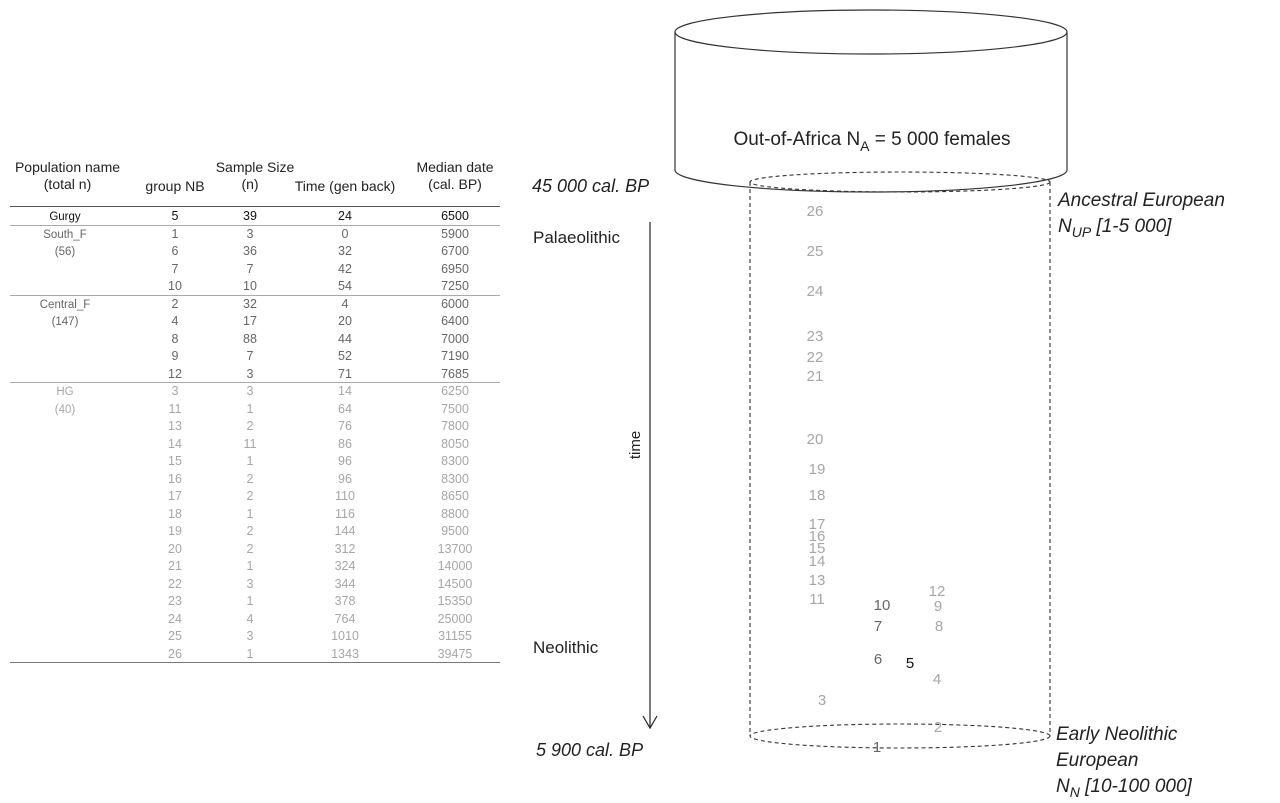 The height and width of the screenshot is (803, 1280). What do you see at coordinates (937, 679) in the screenshot?
I see `group-marker-4: 4` at bounding box center [937, 679].